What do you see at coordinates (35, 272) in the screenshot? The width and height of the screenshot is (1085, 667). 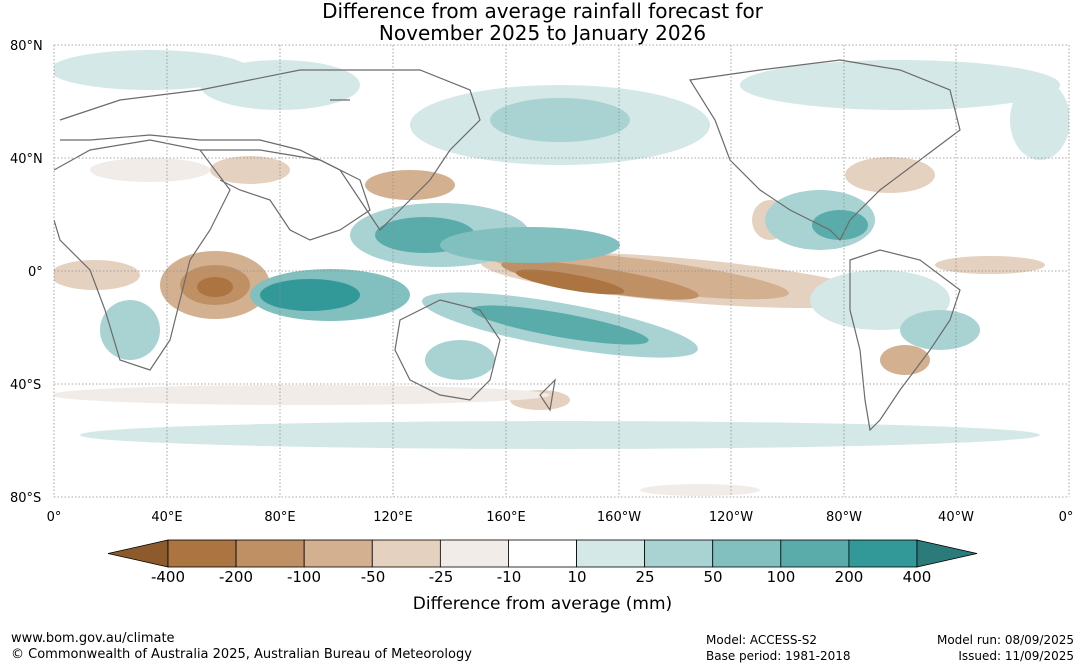 I see `lat-label-equator: 0°` at bounding box center [35, 272].